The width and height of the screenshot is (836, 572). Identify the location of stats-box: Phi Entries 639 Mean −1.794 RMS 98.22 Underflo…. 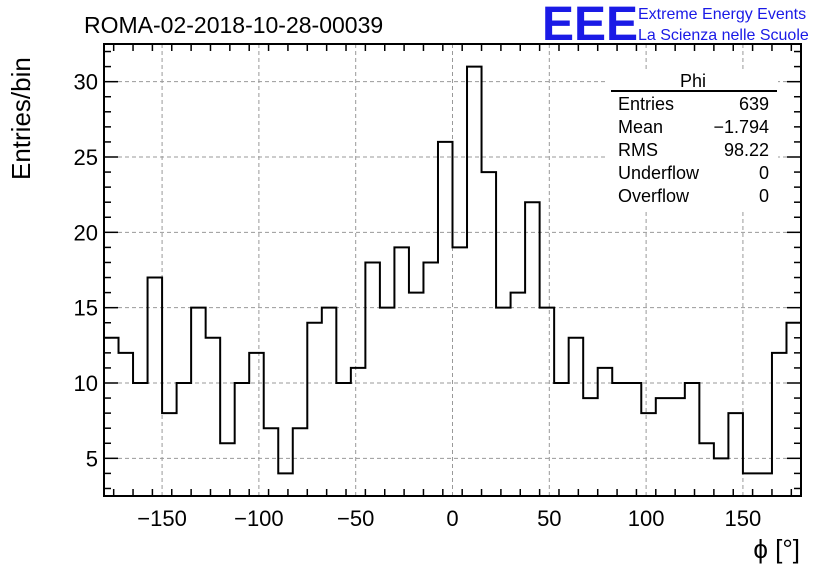
(693, 141).